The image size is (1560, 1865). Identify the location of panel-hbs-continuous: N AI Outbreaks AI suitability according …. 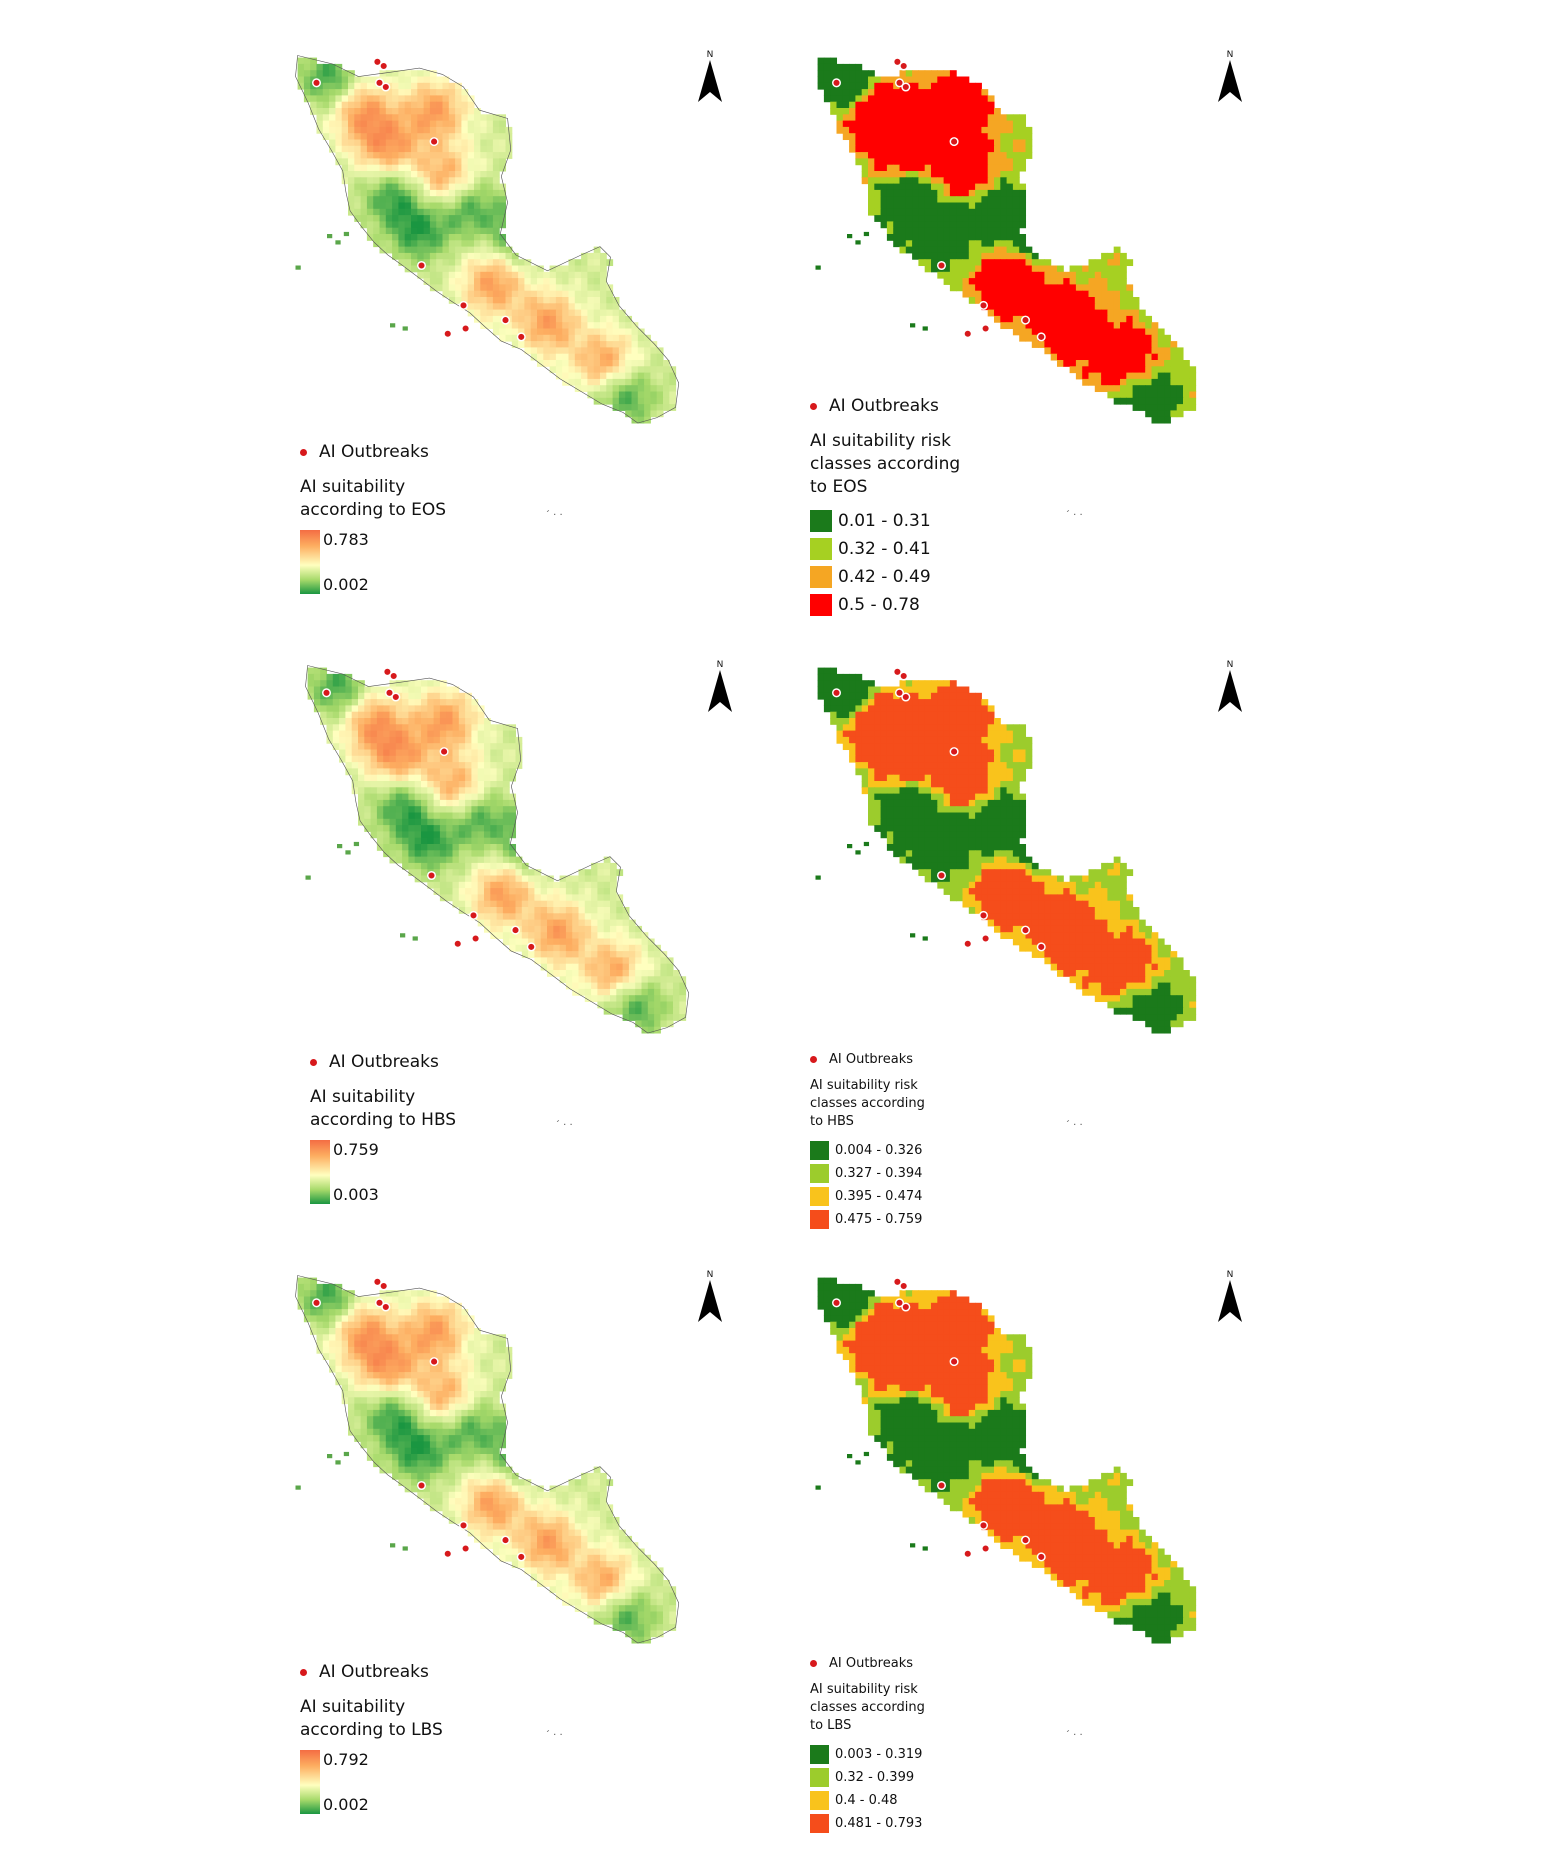
(550, 930).